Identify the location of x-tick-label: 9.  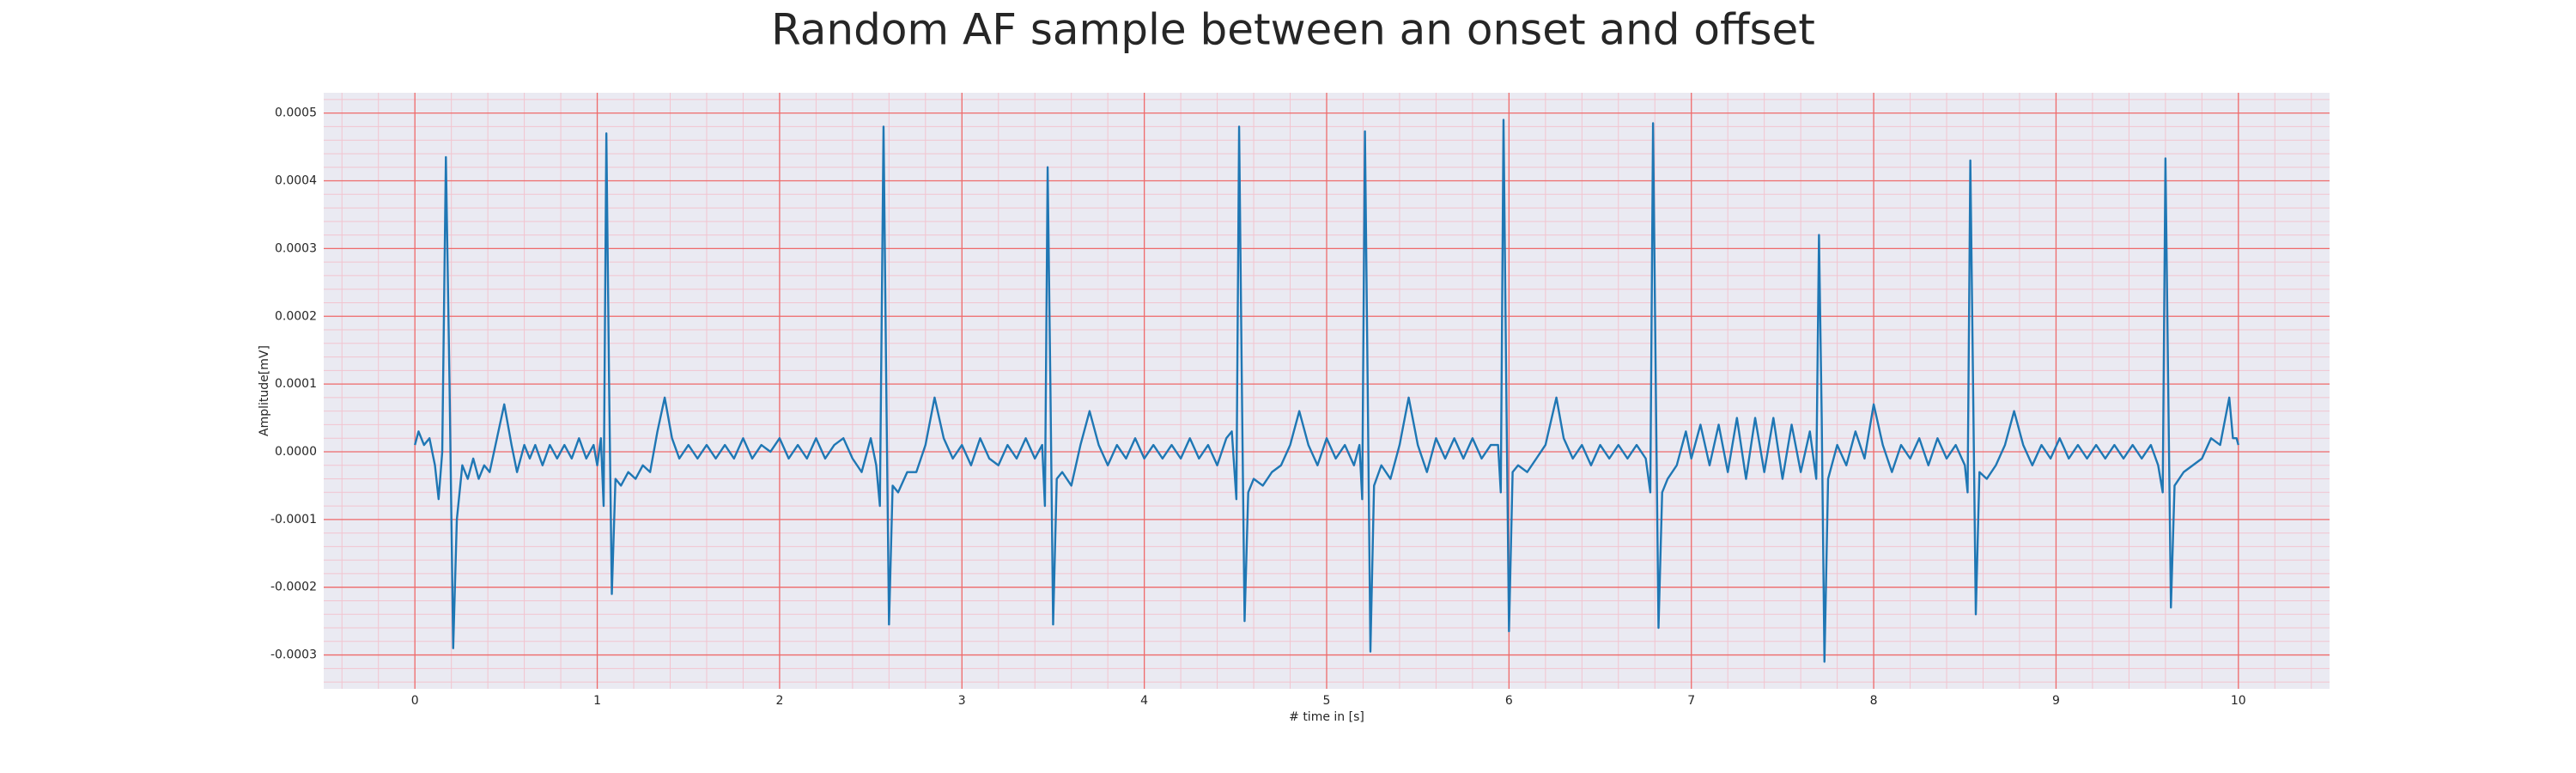
(2056, 701).